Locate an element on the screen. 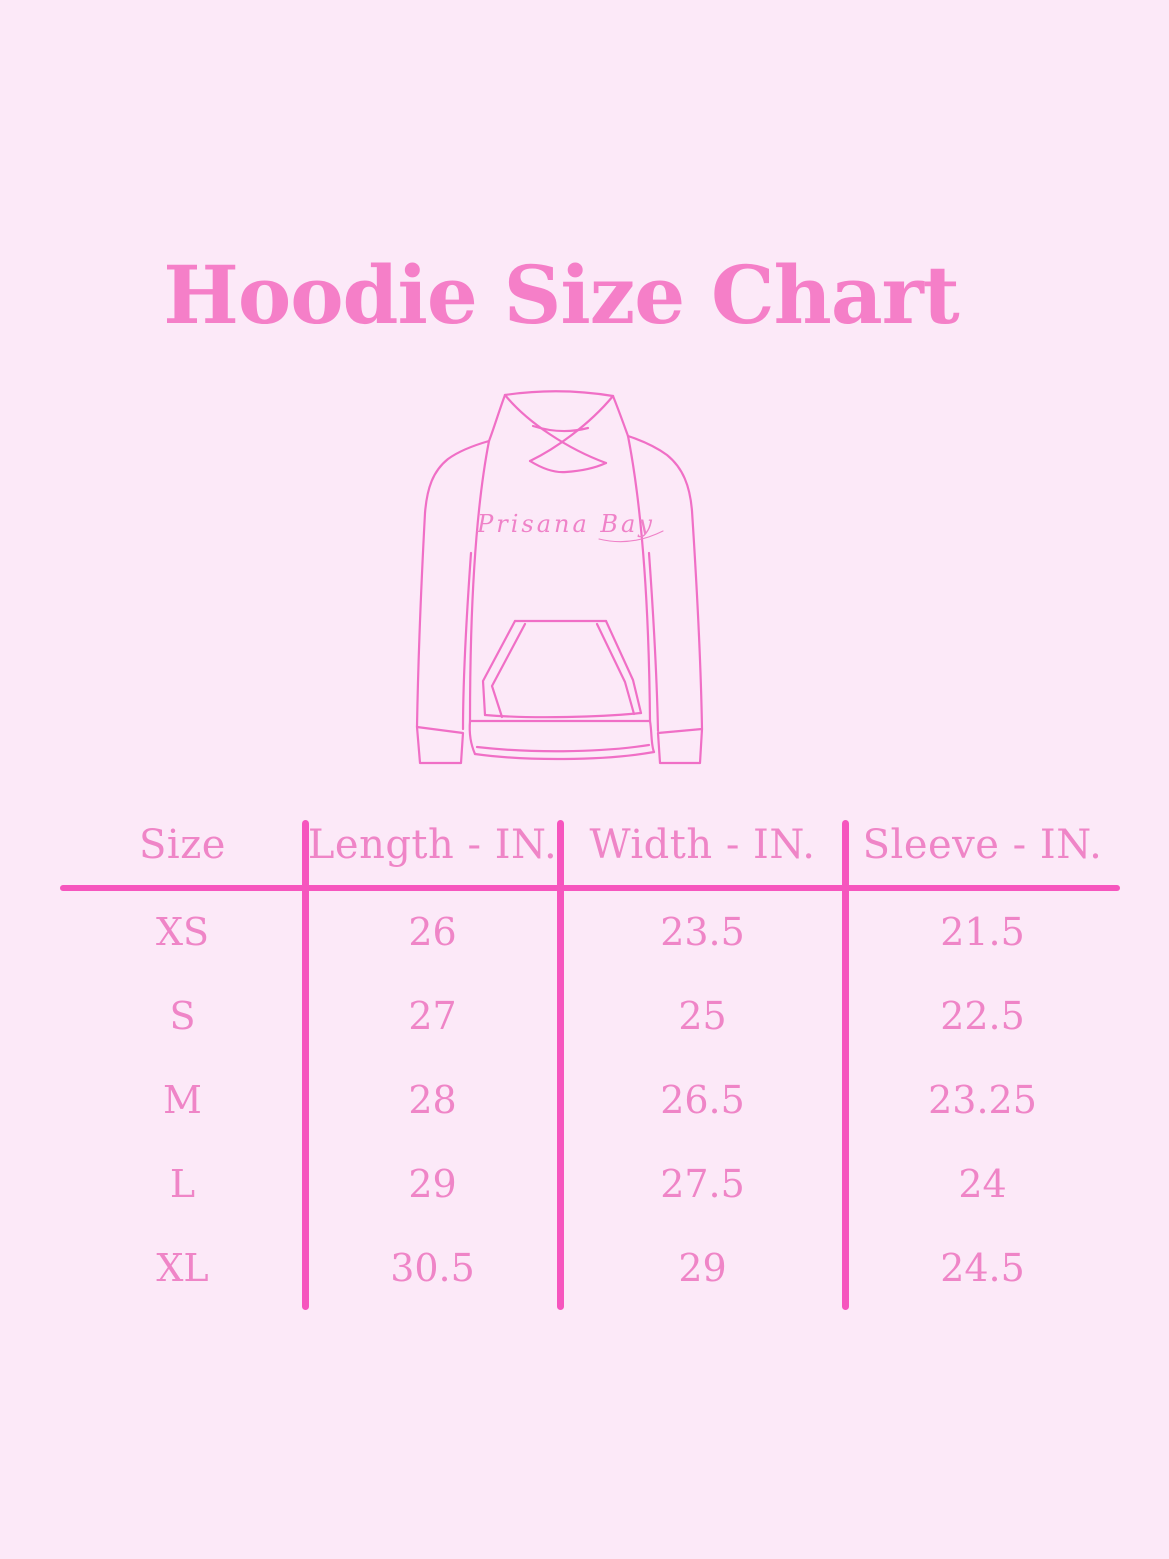  column-header-width: Width - IN. is located at coordinates (702, 845).